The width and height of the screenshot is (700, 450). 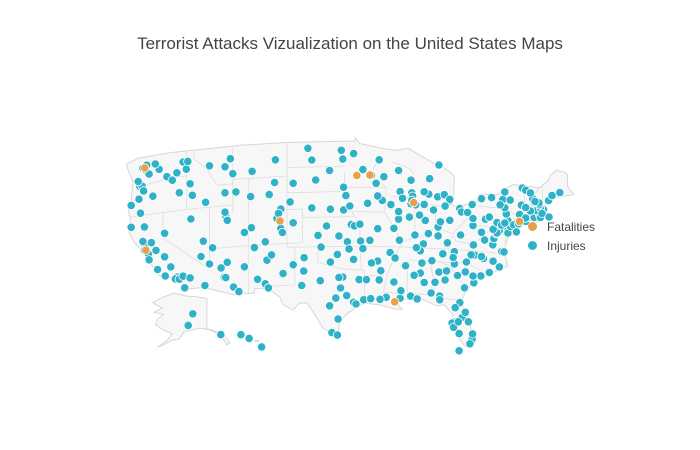 I want to click on legend-item-injuries: Injuries, so click(x=561, y=245).